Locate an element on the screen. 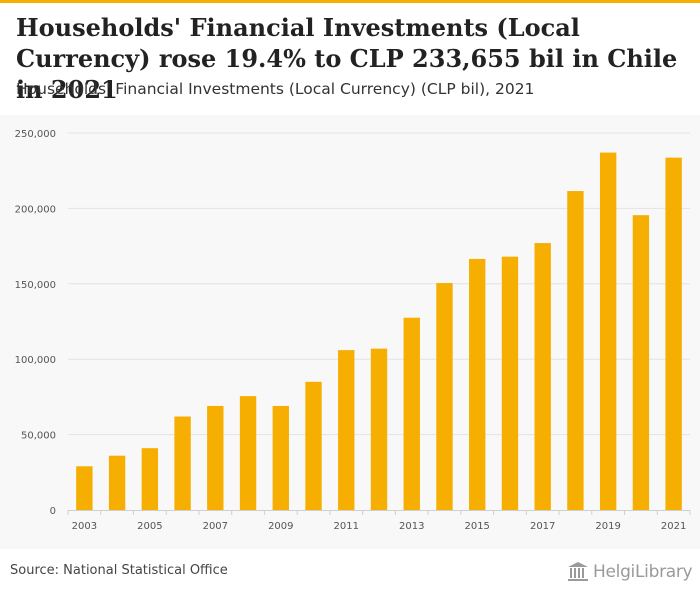  library-building-icon is located at coordinates (578, 571).